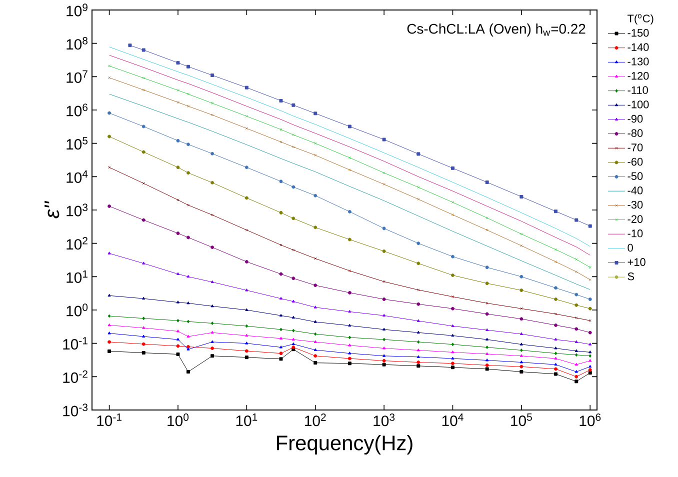 The width and height of the screenshot is (678, 477). What do you see at coordinates (635, 219) in the screenshot?
I see `legend-label: -20` at bounding box center [635, 219].